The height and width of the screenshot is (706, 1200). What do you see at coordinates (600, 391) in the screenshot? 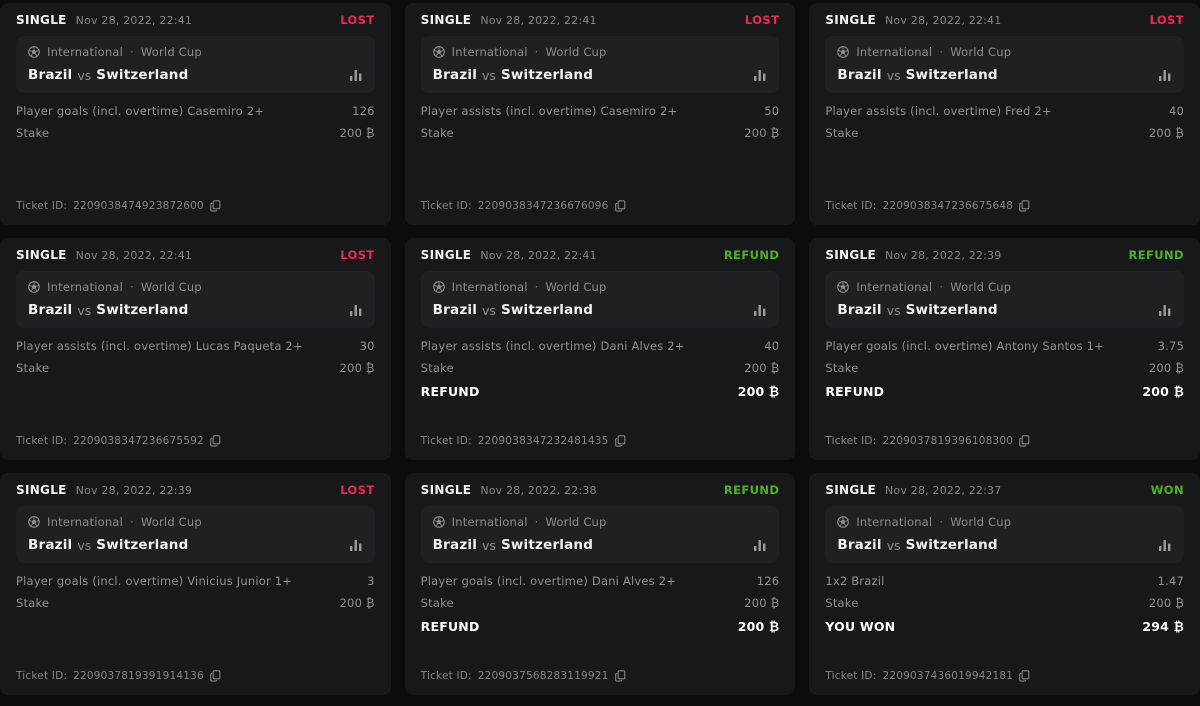
I see `result-row: REFUND 200 ₿` at bounding box center [600, 391].